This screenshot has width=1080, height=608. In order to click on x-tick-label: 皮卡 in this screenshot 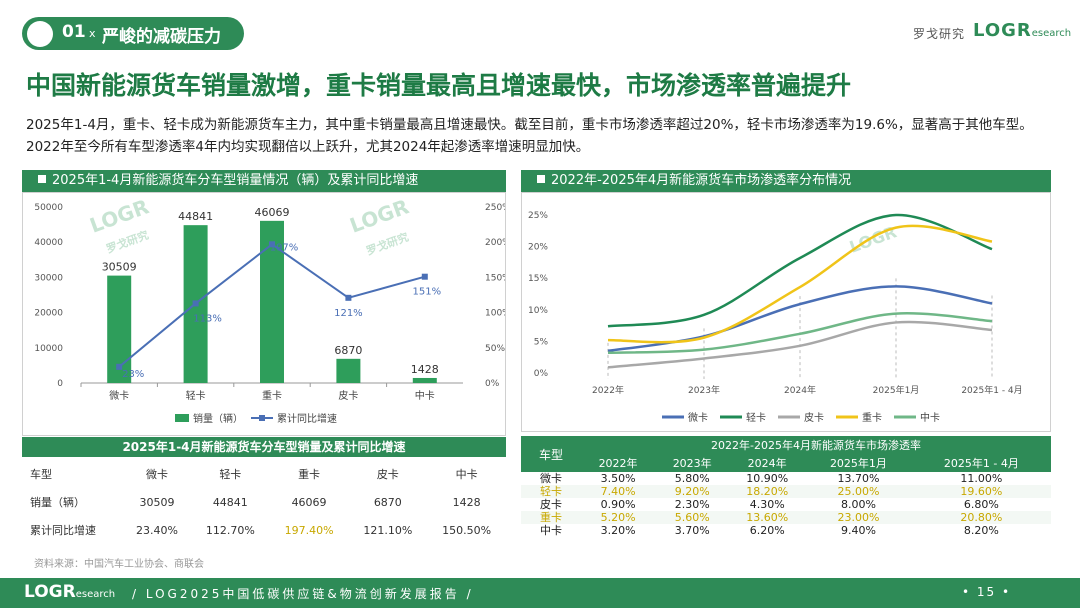, I will do `click(348, 395)`.